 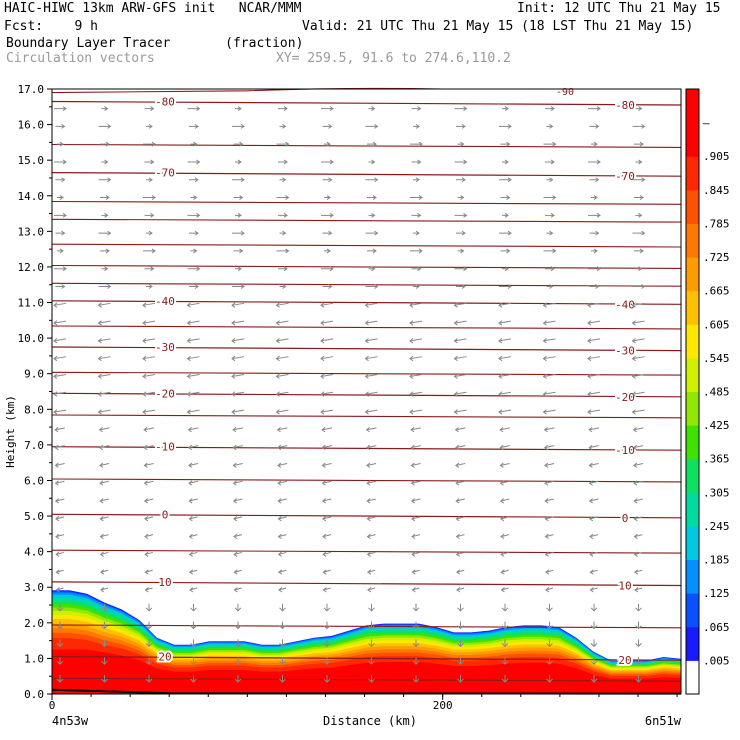 What do you see at coordinates (34, 516) in the screenshot?
I see `y-tick-label: 5.0` at bounding box center [34, 516].